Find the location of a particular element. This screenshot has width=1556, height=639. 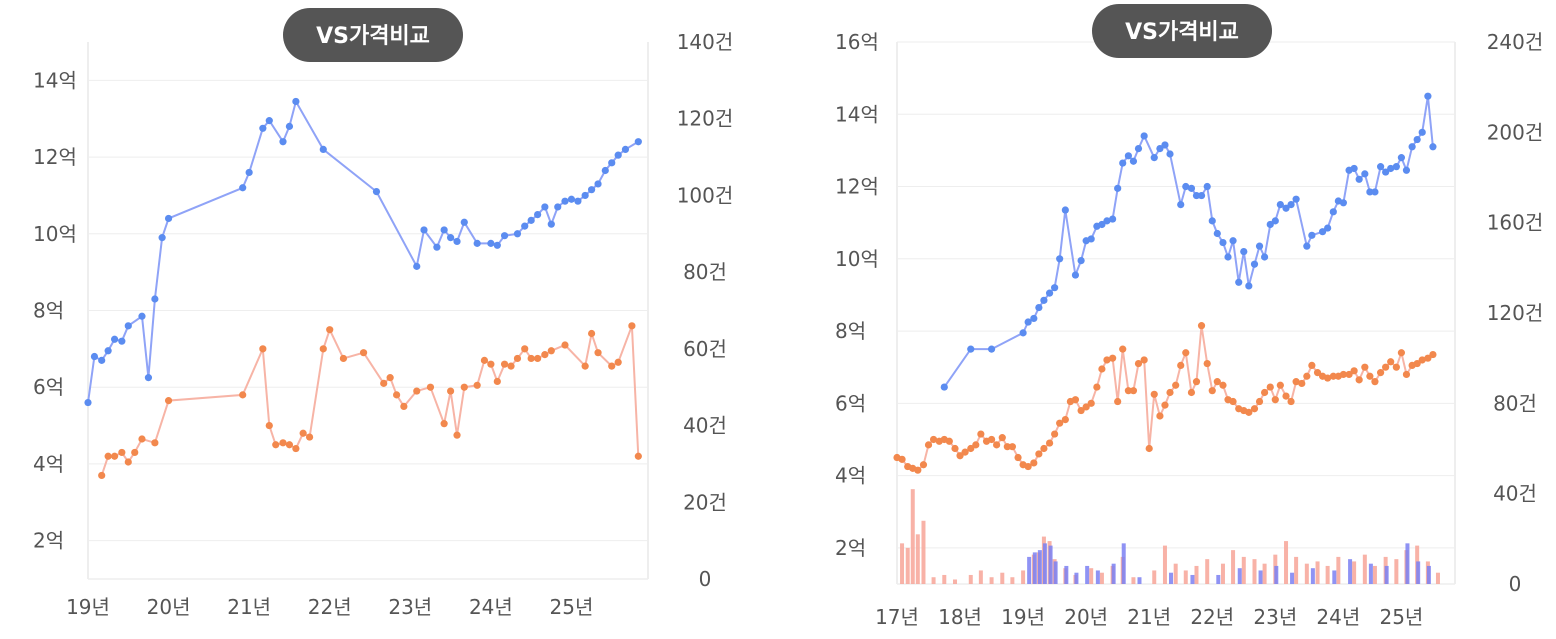

series-line-orange is located at coordinates (370, 400).